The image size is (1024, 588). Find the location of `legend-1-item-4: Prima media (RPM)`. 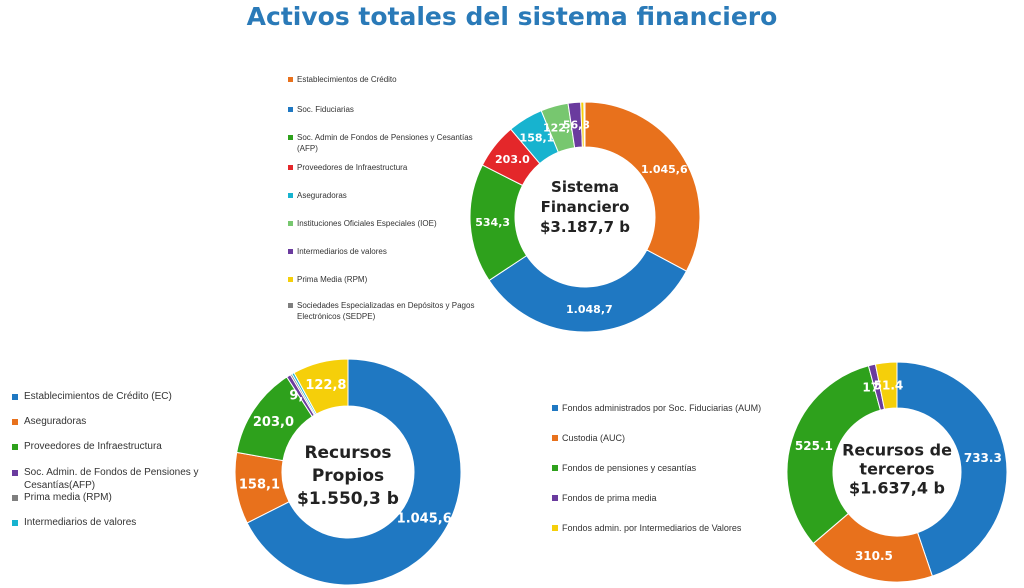

legend-1-item-4: Prima media (RPM) is located at coordinates (117, 497).